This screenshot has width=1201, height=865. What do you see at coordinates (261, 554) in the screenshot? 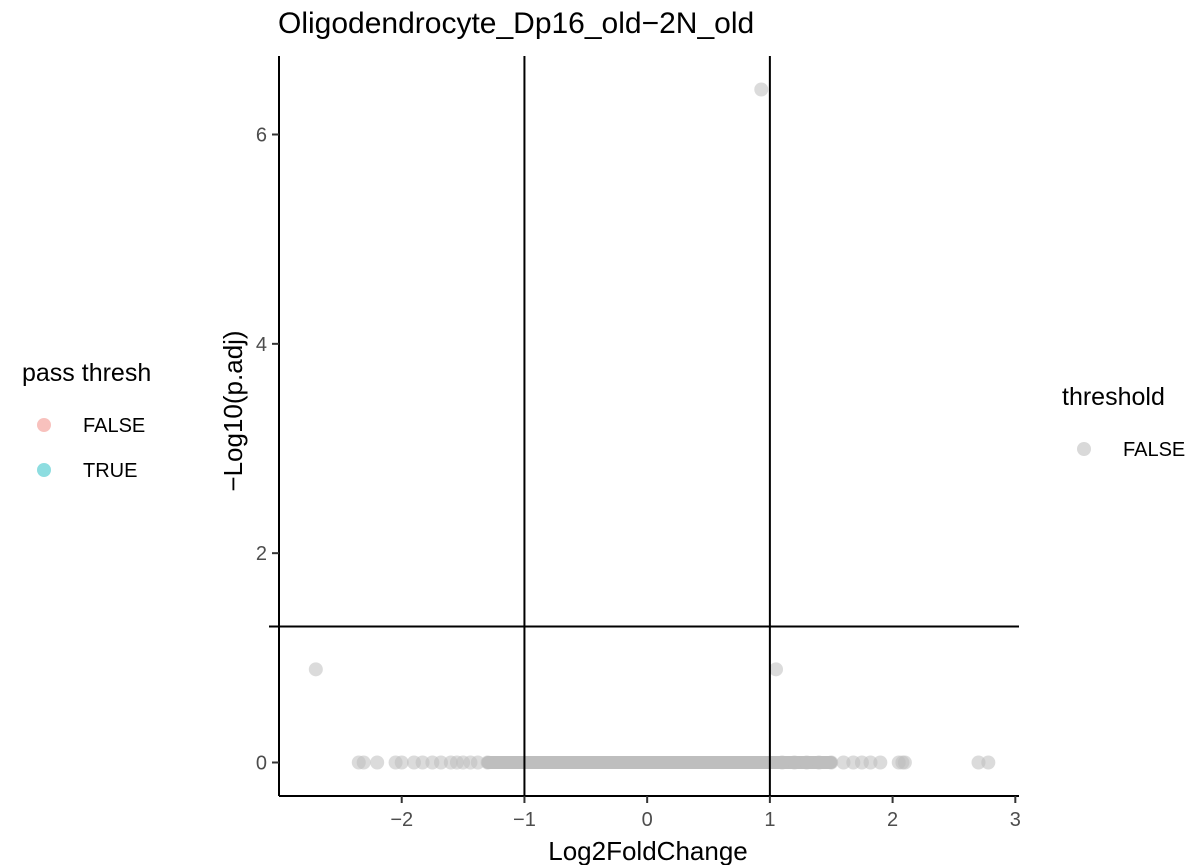
I see `y-tick-label: 2` at bounding box center [261, 554].